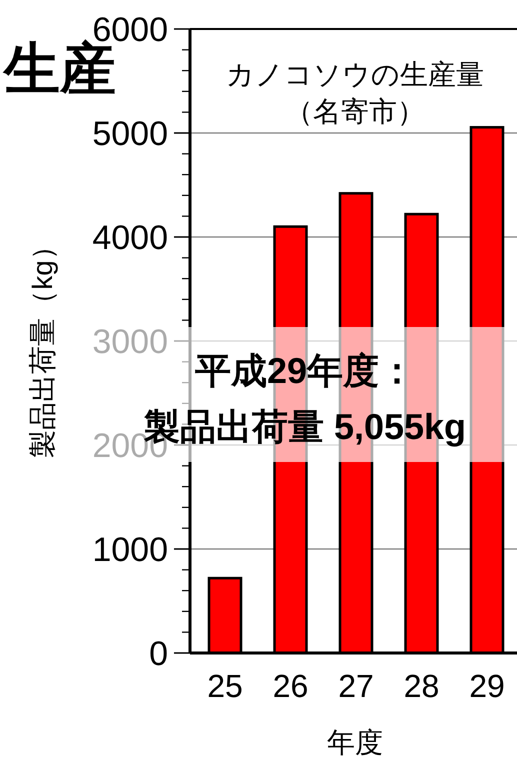  Describe the element at coordinates (355, 111) in the screenshot. I see `text: （名寄市）` at that location.